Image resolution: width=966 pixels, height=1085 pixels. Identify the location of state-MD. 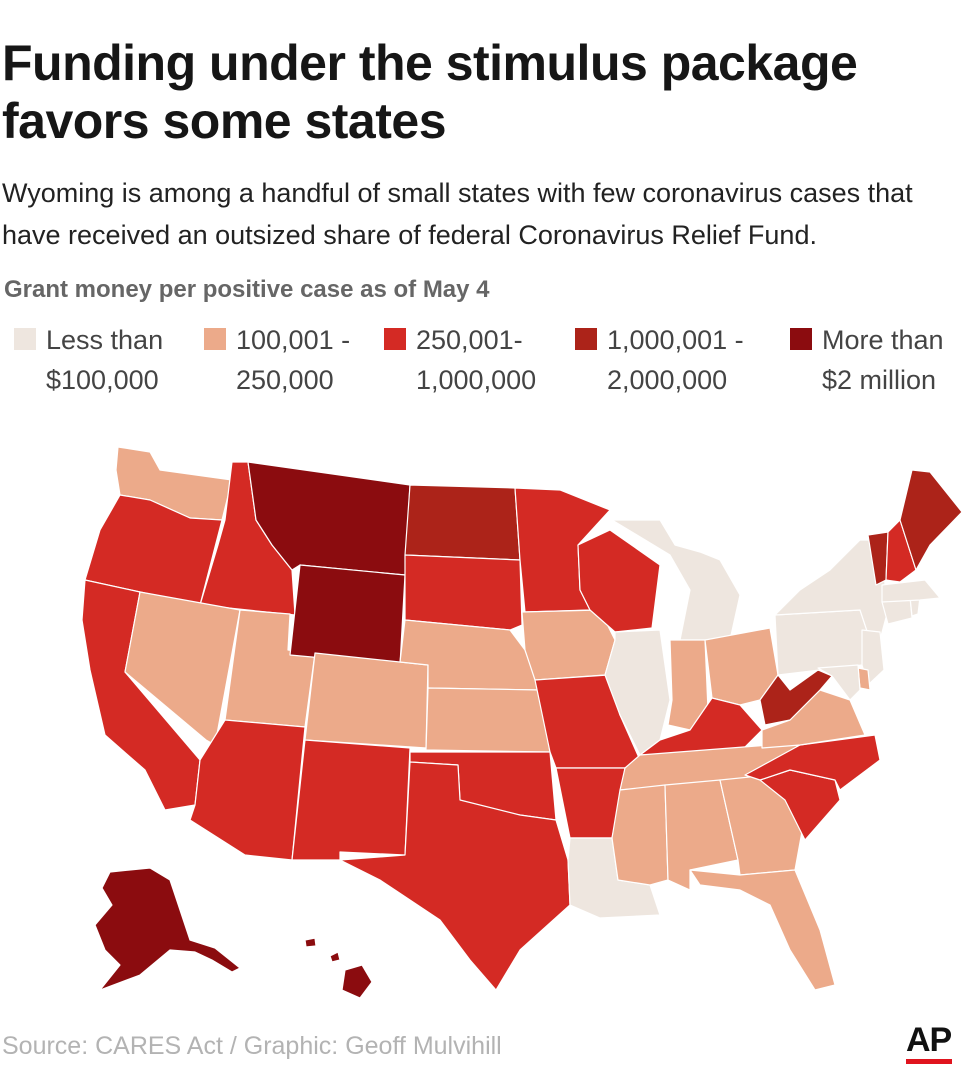
(839, 682).